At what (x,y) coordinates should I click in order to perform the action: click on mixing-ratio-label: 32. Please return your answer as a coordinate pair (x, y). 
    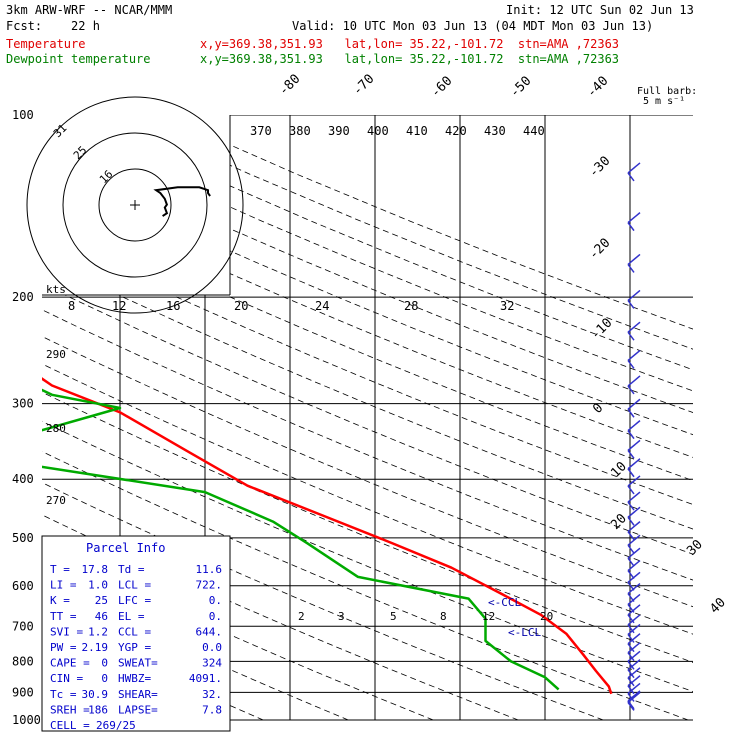
    Looking at the image, I should click on (507, 306).